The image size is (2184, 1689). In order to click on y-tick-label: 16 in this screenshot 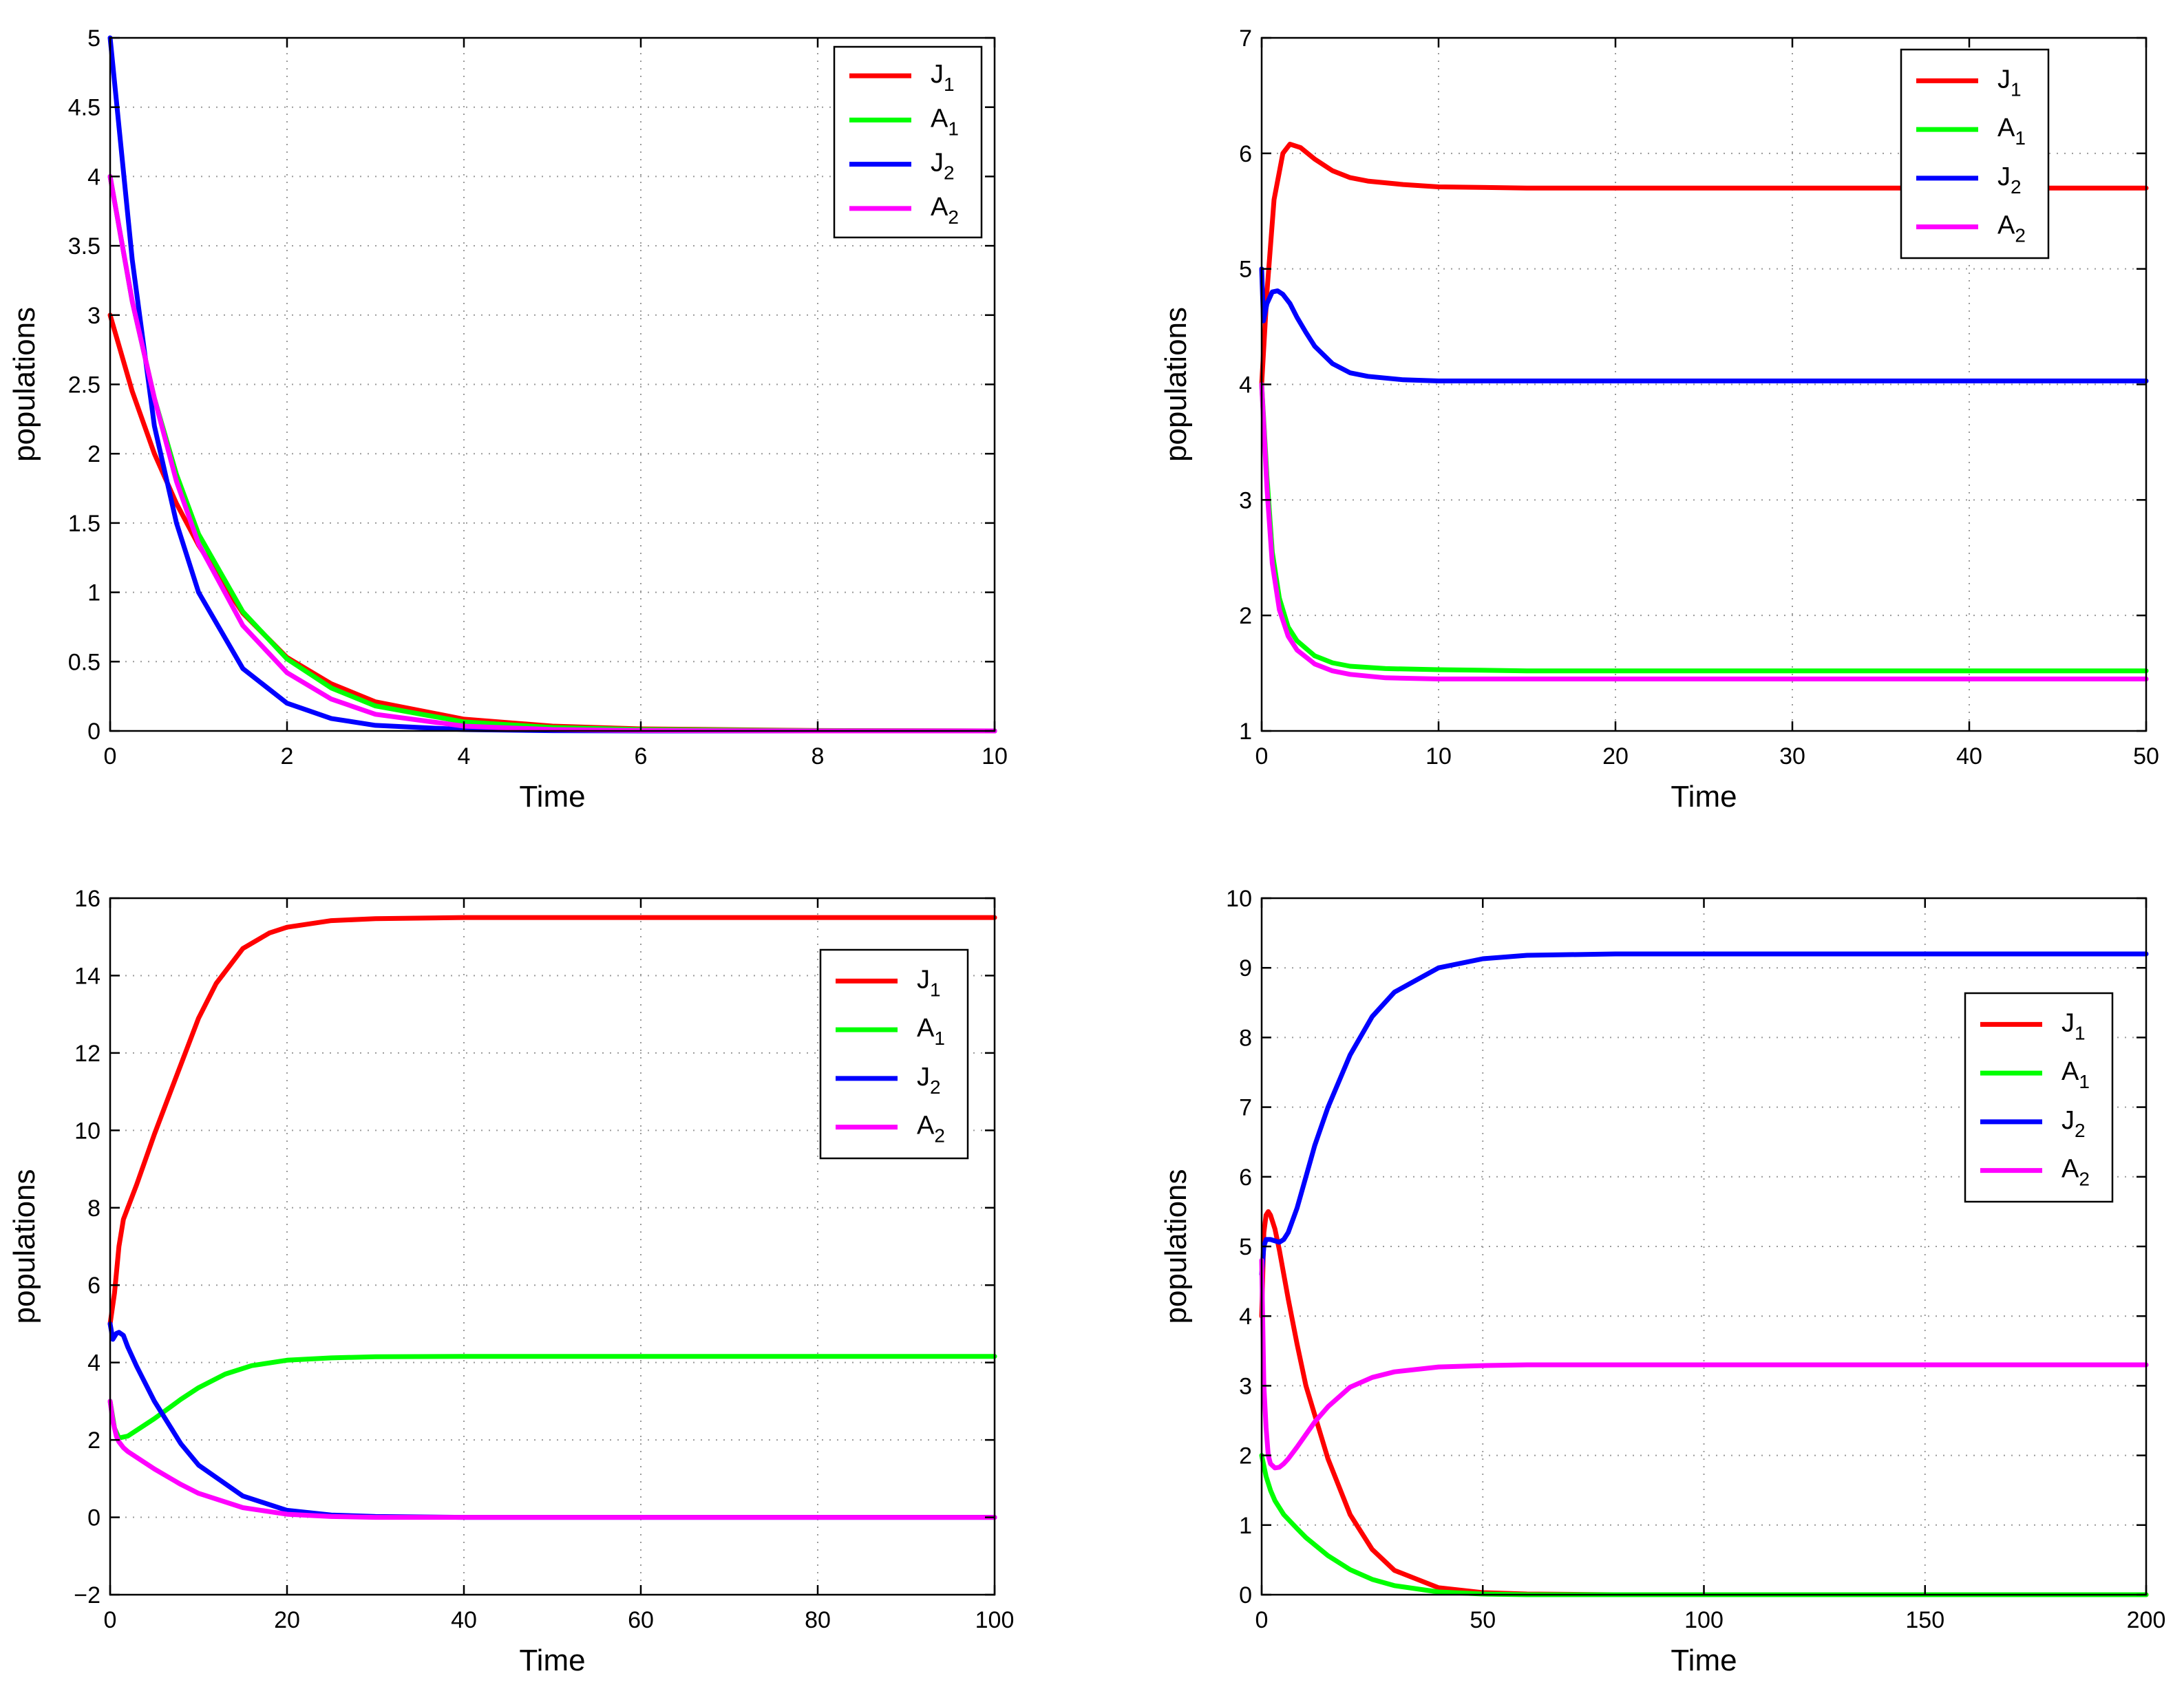, I will do `click(87, 899)`.